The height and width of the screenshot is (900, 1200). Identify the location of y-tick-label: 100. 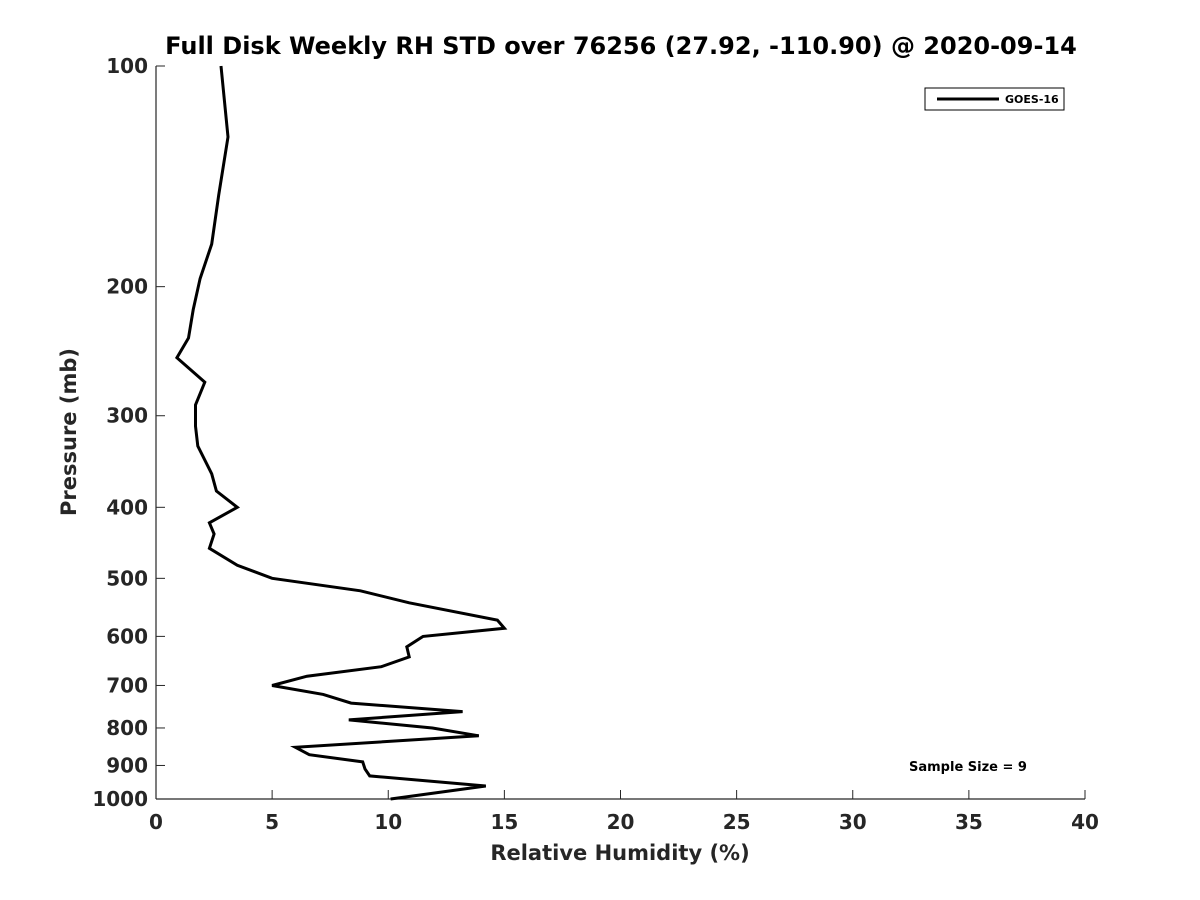
(127, 66).